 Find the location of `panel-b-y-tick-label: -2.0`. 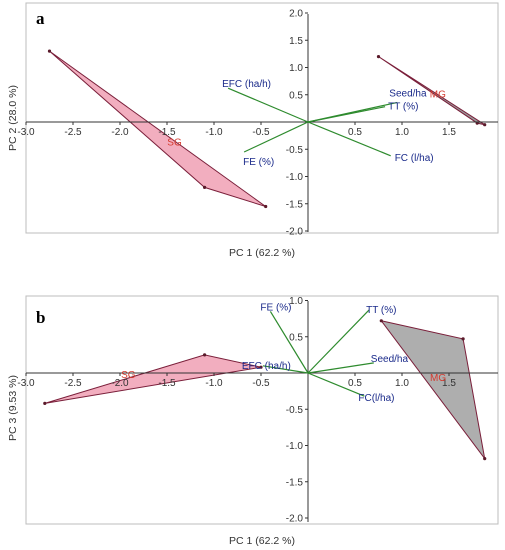

panel-b-y-tick-label: -2.0 is located at coordinates (295, 519).